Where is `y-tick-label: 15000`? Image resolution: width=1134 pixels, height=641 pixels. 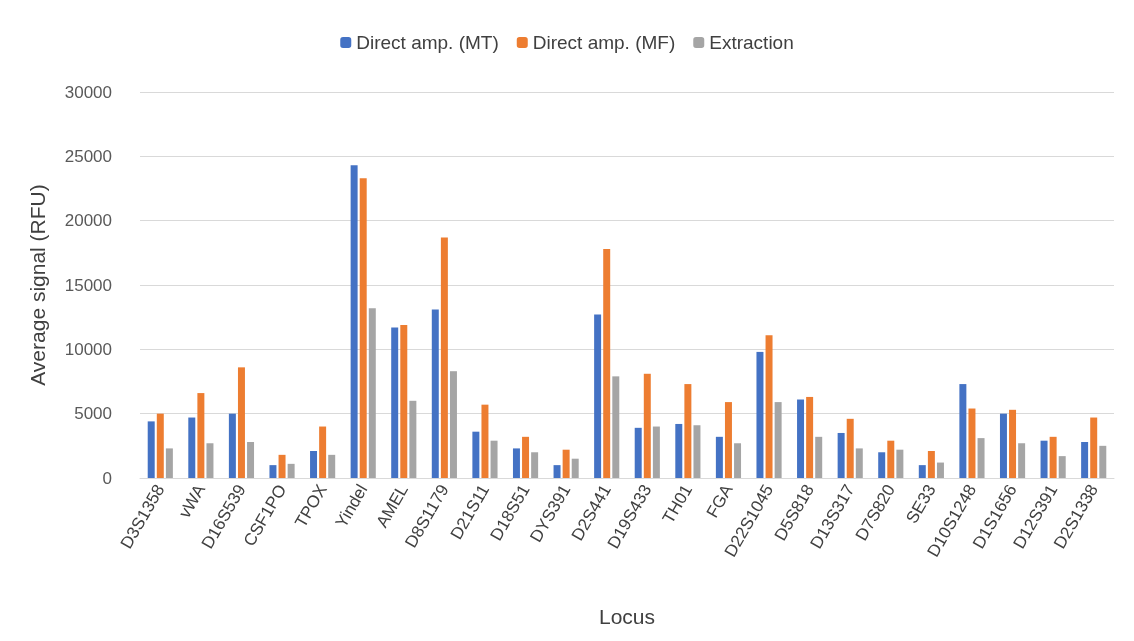 y-tick-label: 15000 is located at coordinates (88, 285).